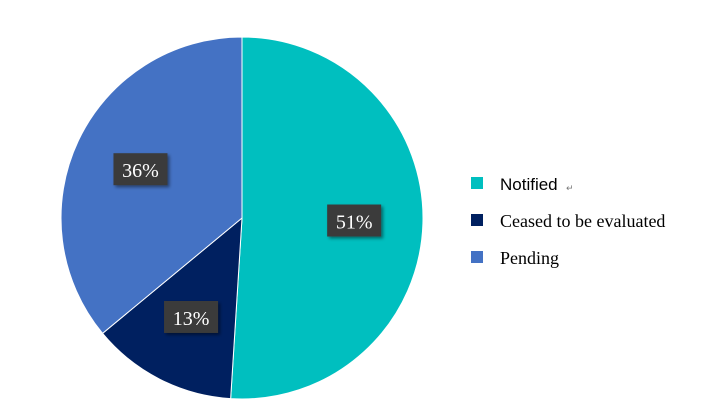 This screenshot has height=418, width=706. I want to click on legend-item-pending: Pending, so click(515, 258).